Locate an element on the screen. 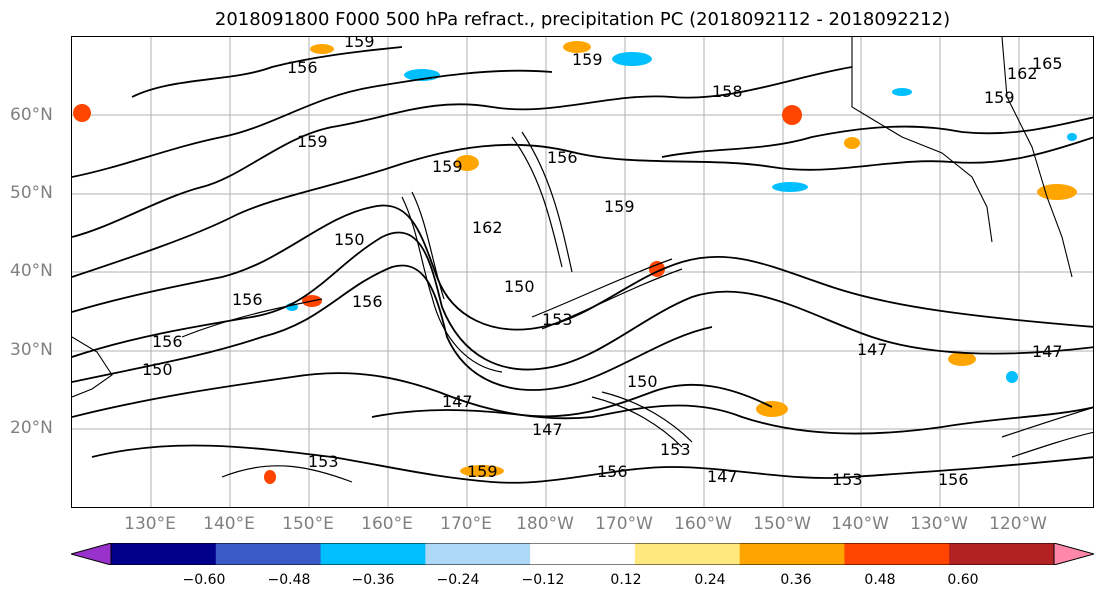  colorbar-frame is located at coordinates (582, 554).